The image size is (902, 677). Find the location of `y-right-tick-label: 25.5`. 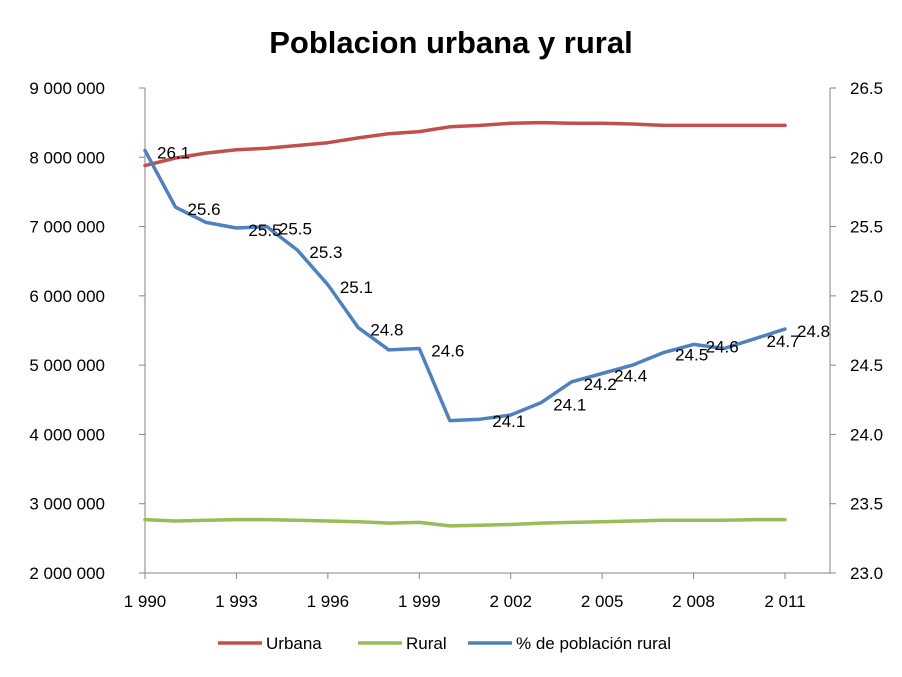

y-right-tick-label: 25.5 is located at coordinates (866, 227).